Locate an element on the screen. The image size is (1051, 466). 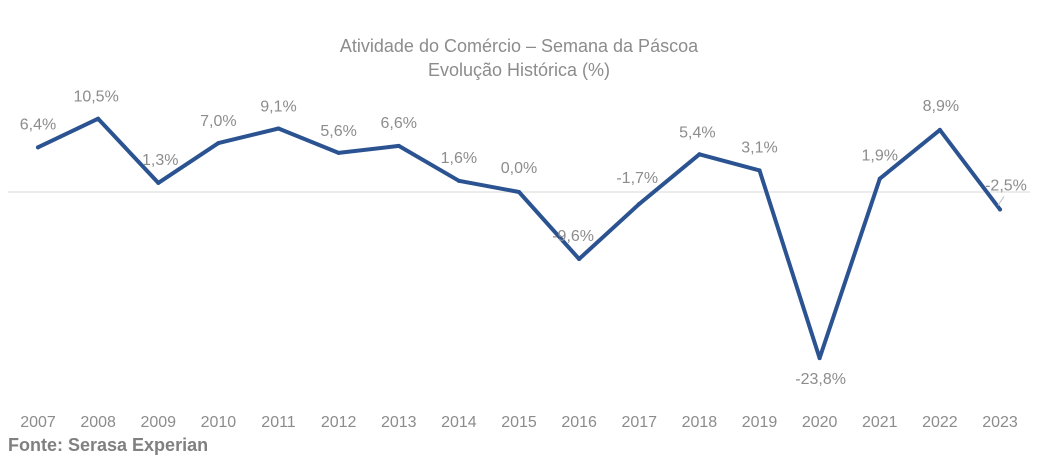
data-point-2014 is located at coordinates (458, 180).